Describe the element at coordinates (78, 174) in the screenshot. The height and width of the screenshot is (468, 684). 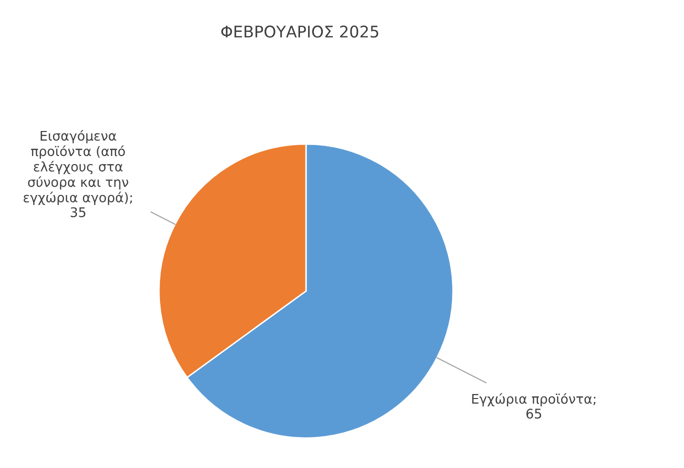
I see `slice-label: Εισαγόμενα προϊόντα (από ελέγχους στα σύνορα και την εγχώρια αγορά); 35` at that location.